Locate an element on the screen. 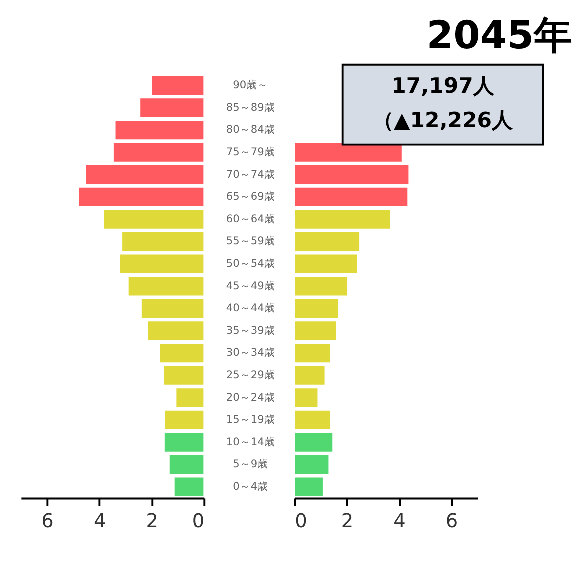 The width and height of the screenshot is (573, 563). chart-title: 2045年 is located at coordinates (499, 36).